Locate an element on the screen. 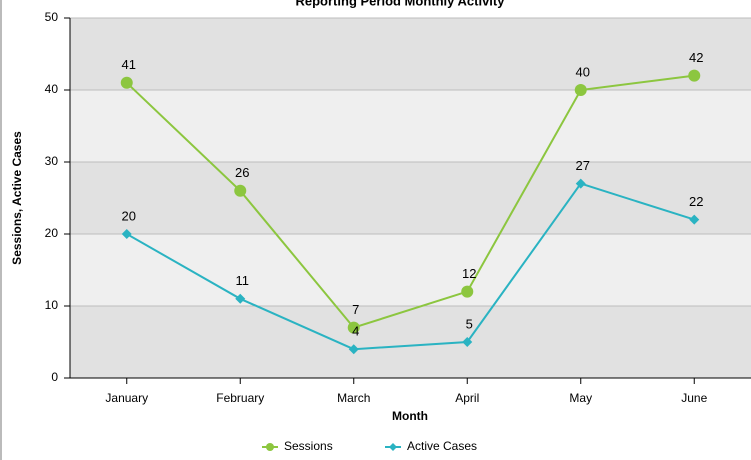 This screenshot has width=751, height=460. data-label: 12 is located at coordinates (469, 273).